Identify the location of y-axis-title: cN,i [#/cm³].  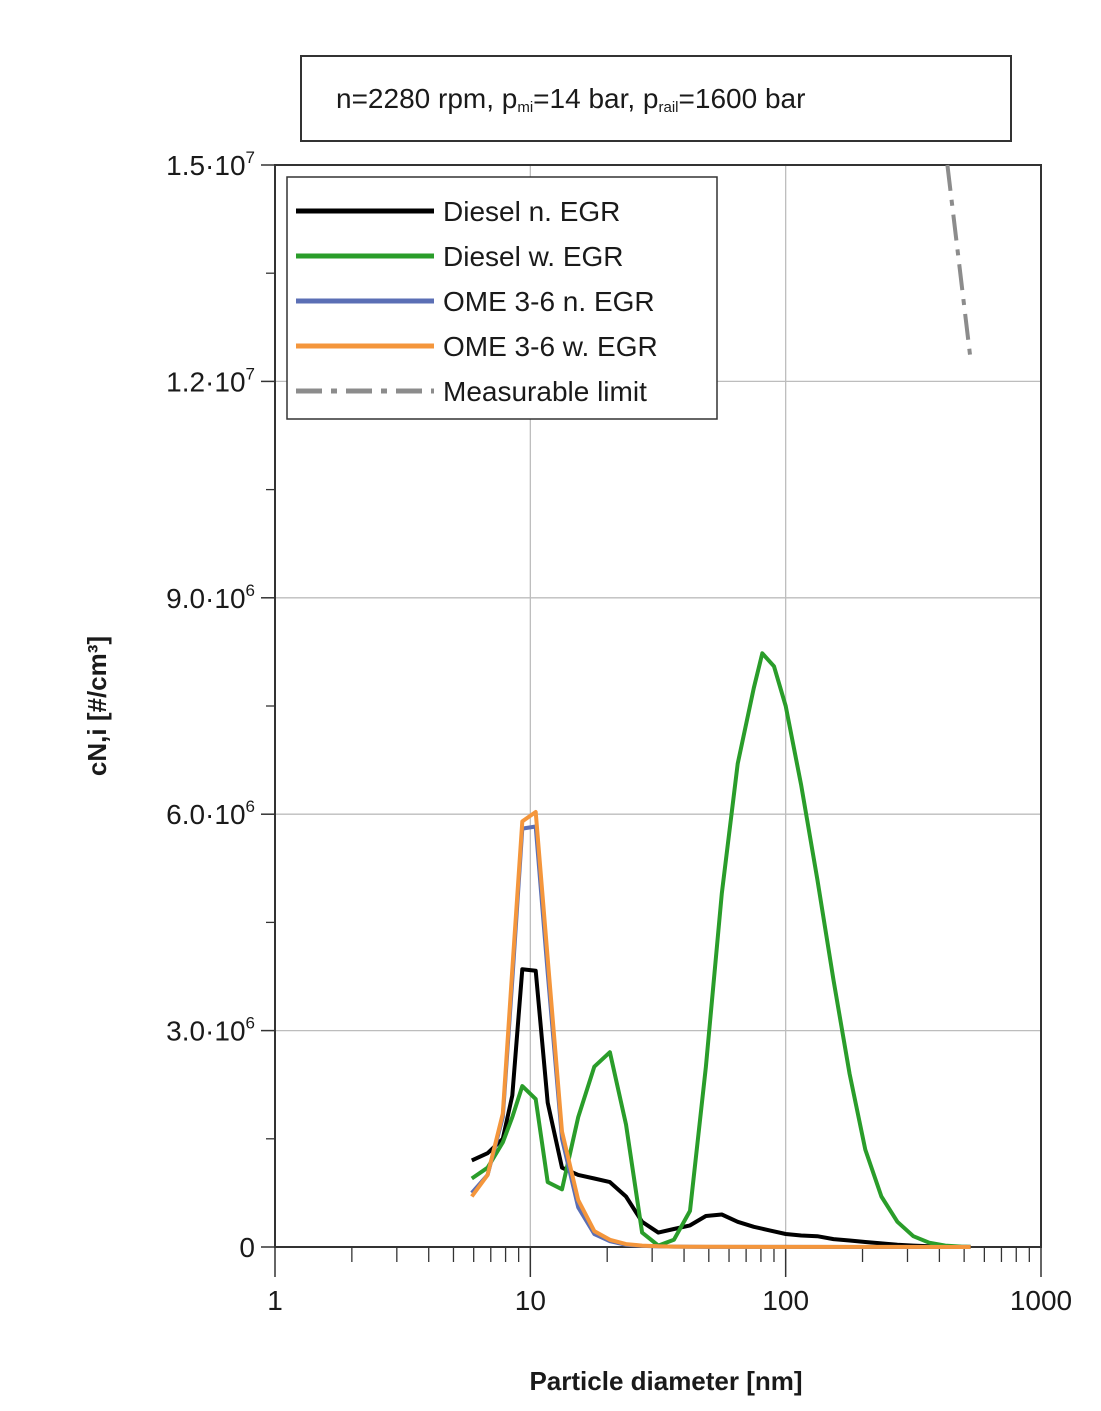
(97, 706).